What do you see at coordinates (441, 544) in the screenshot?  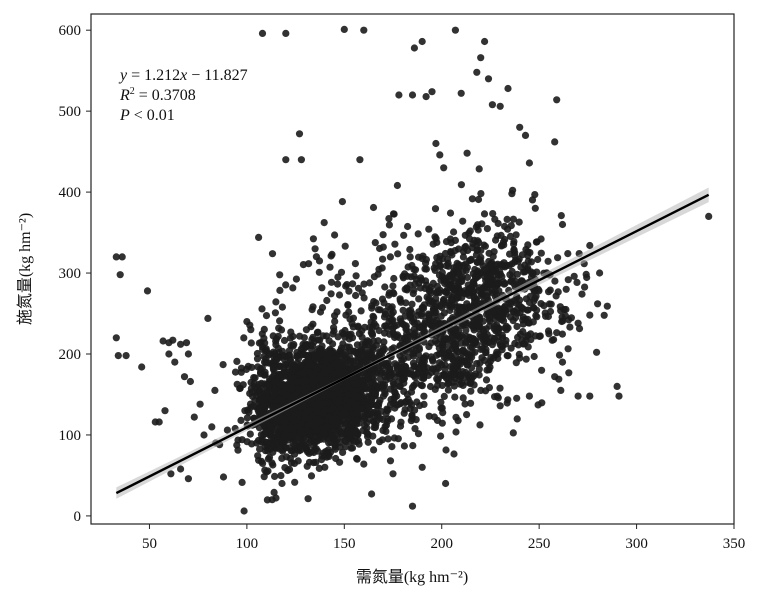 I see `x-tick-label: 200` at bounding box center [441, 544].